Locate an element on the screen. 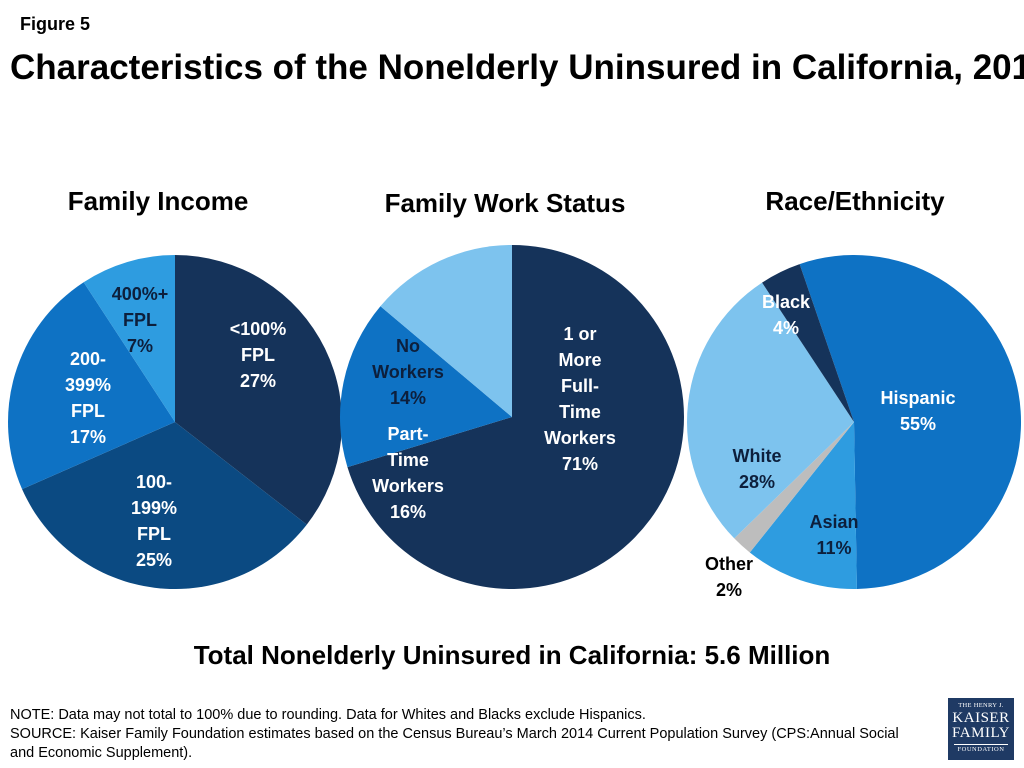  slice-label-400-fpl: 400%+ FPL 7% is located at coordinates (140, 320).